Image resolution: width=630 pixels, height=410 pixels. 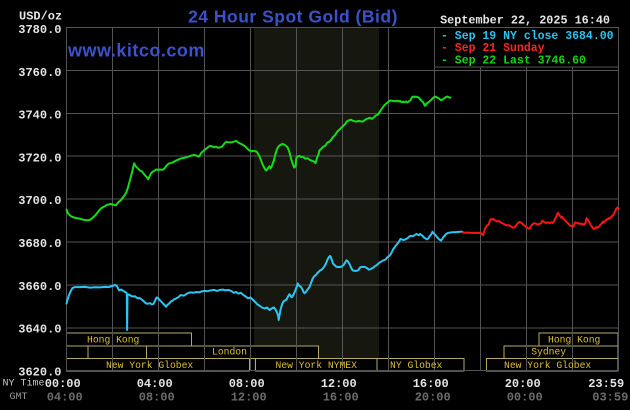 What do you see at coordinates (39, 244) in the screenshot?
I see `svg-text: 3680.0` at bounding box center [39, 244].